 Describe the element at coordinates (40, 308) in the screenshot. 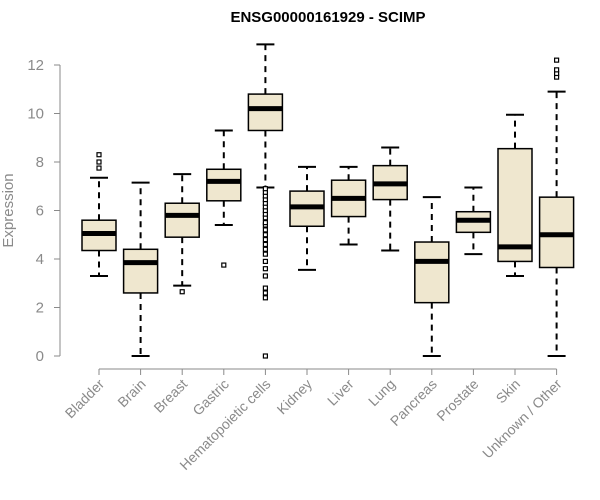

I see `y-tick-label: 2` at that location.